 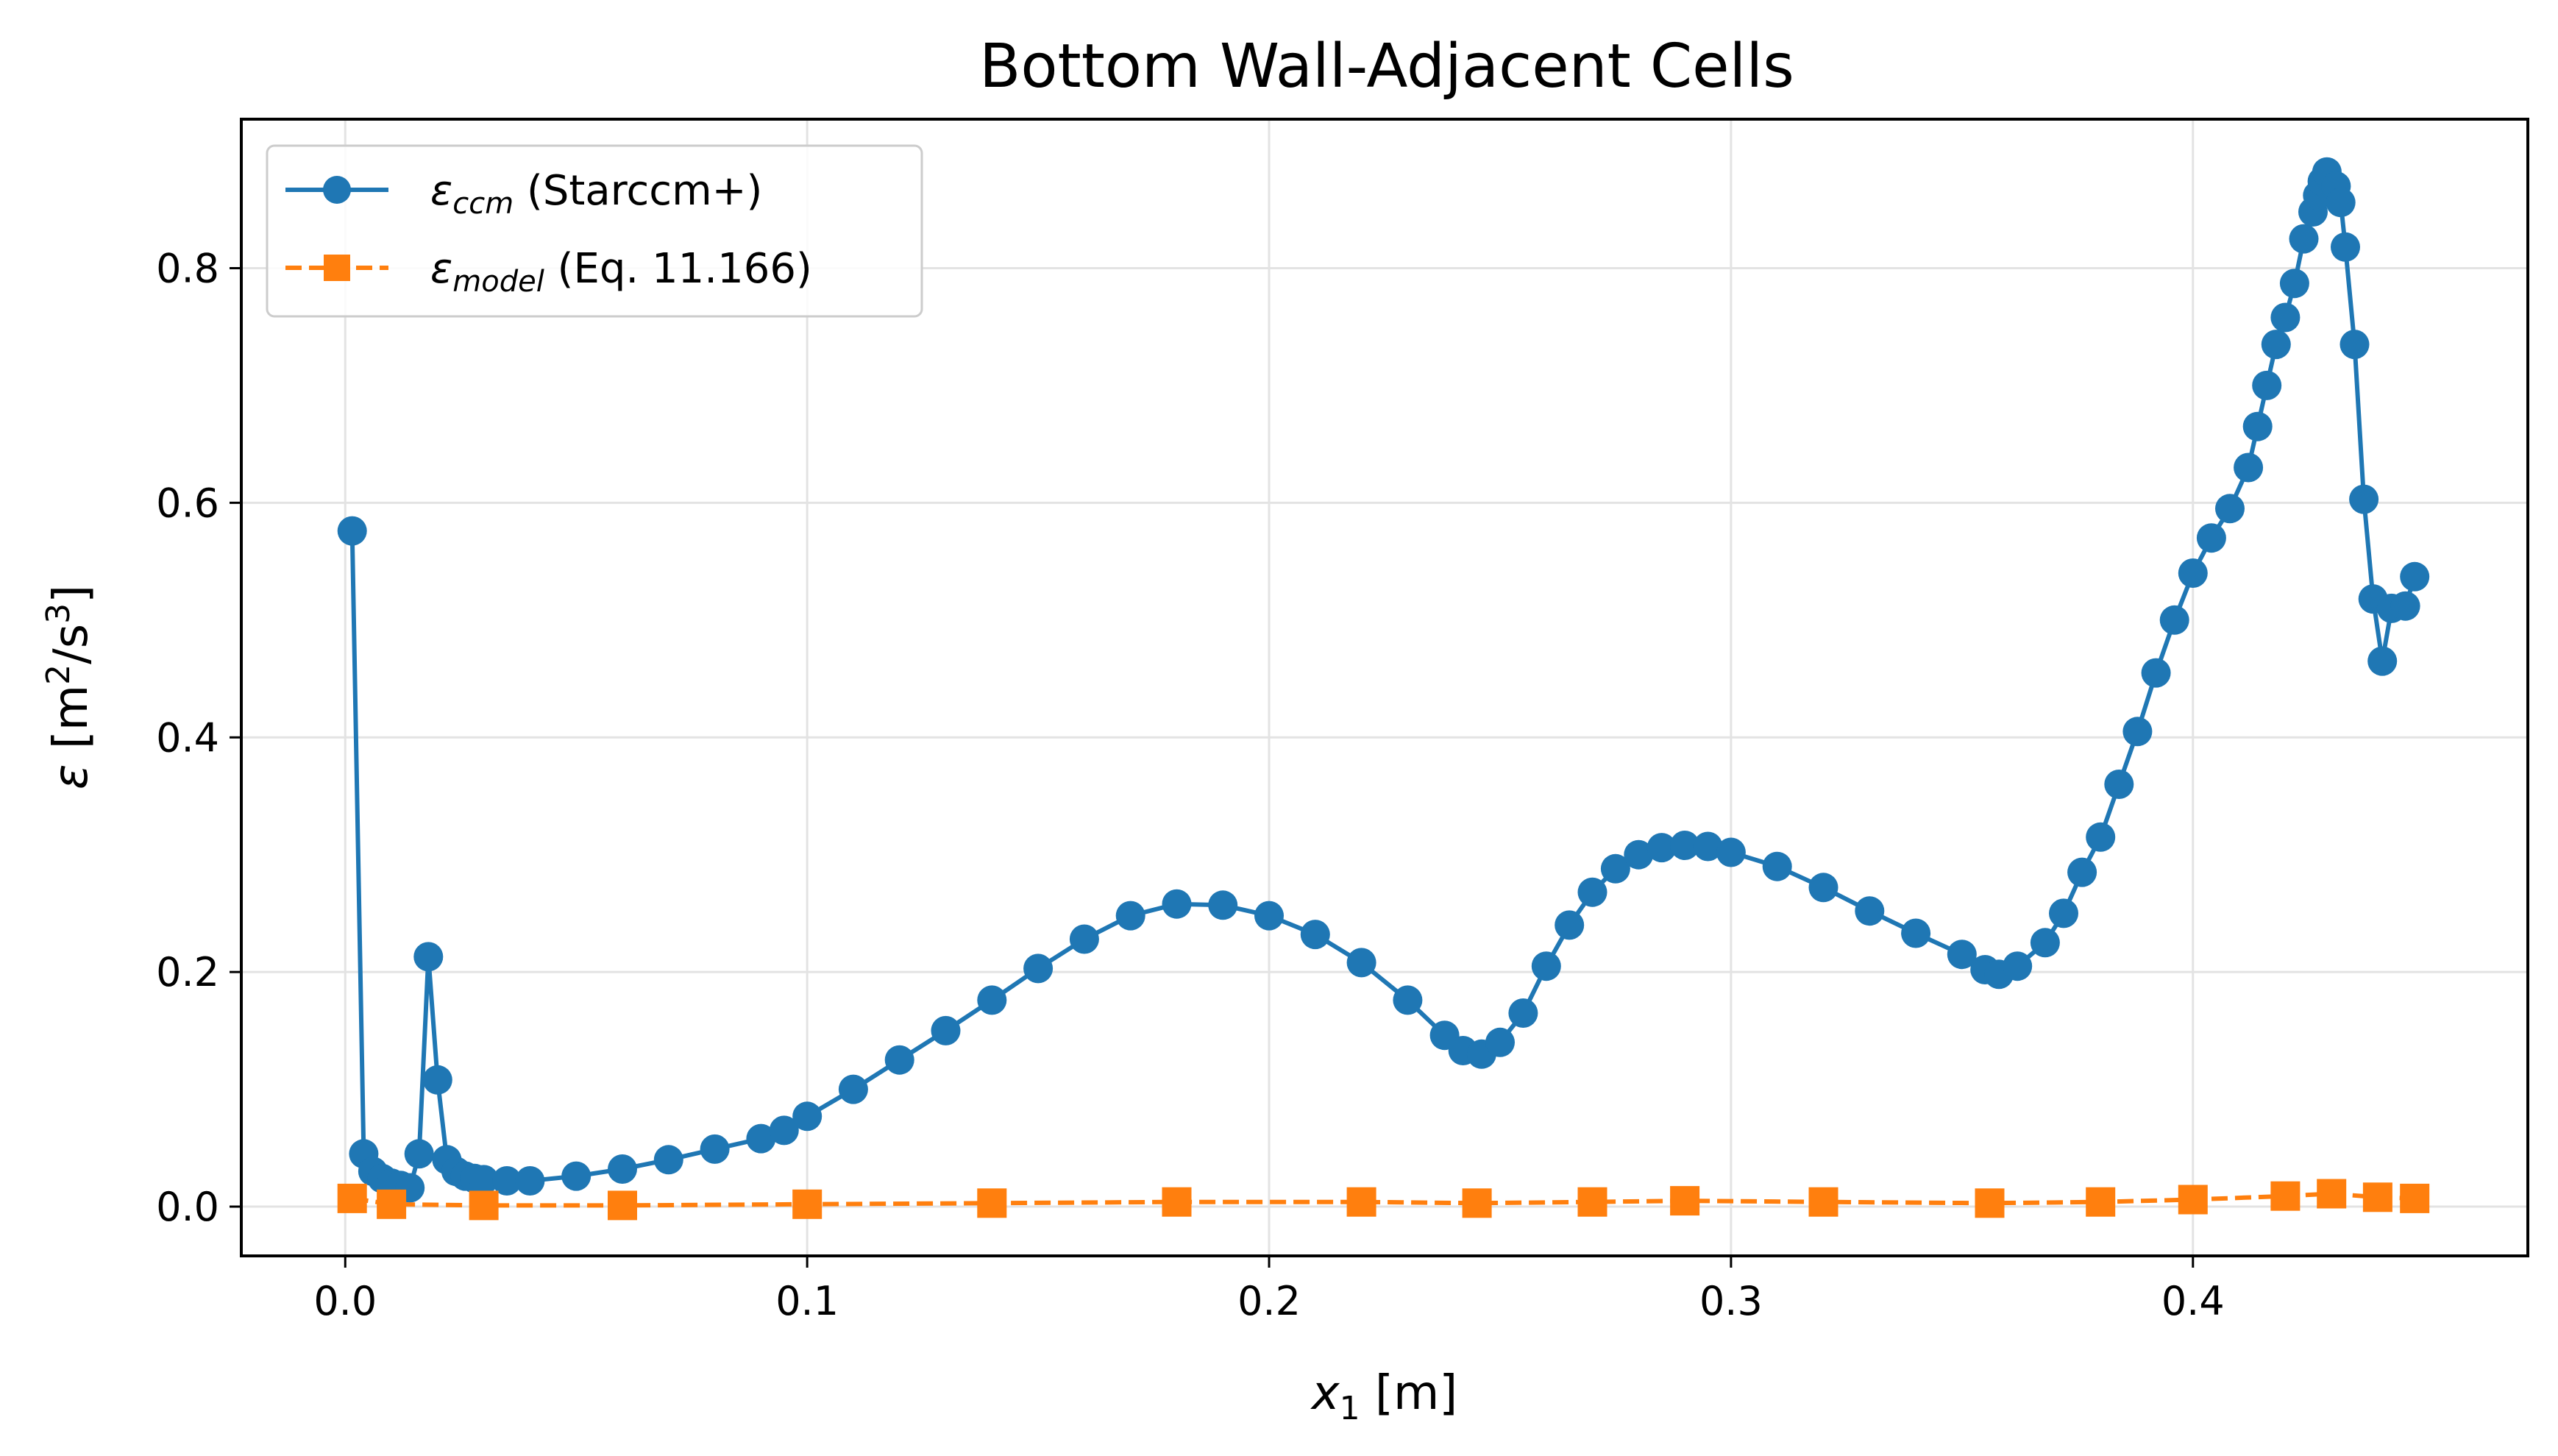 What do you see at coordinates (1325, 1394) in the screenshot?
I see `x-axis-label-var: x` at bounding box center [1325, 1394].